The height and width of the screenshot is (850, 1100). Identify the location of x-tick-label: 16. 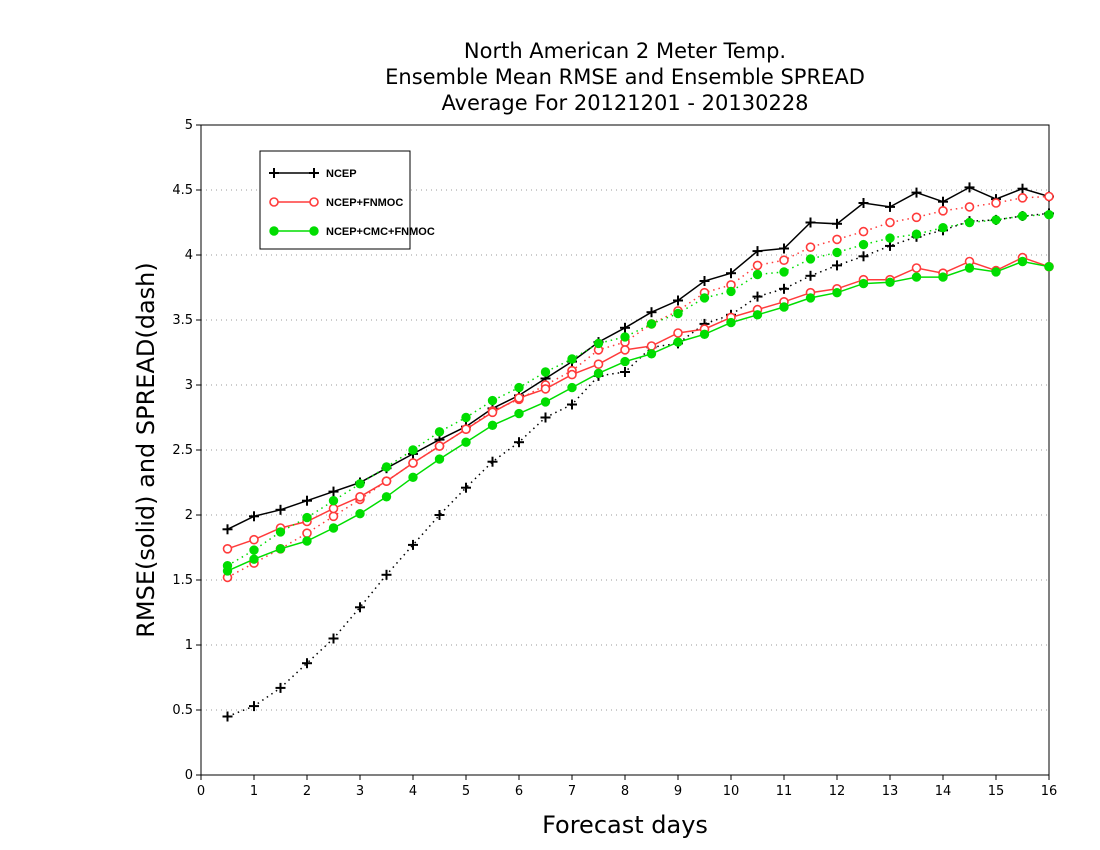
(1049, 791).